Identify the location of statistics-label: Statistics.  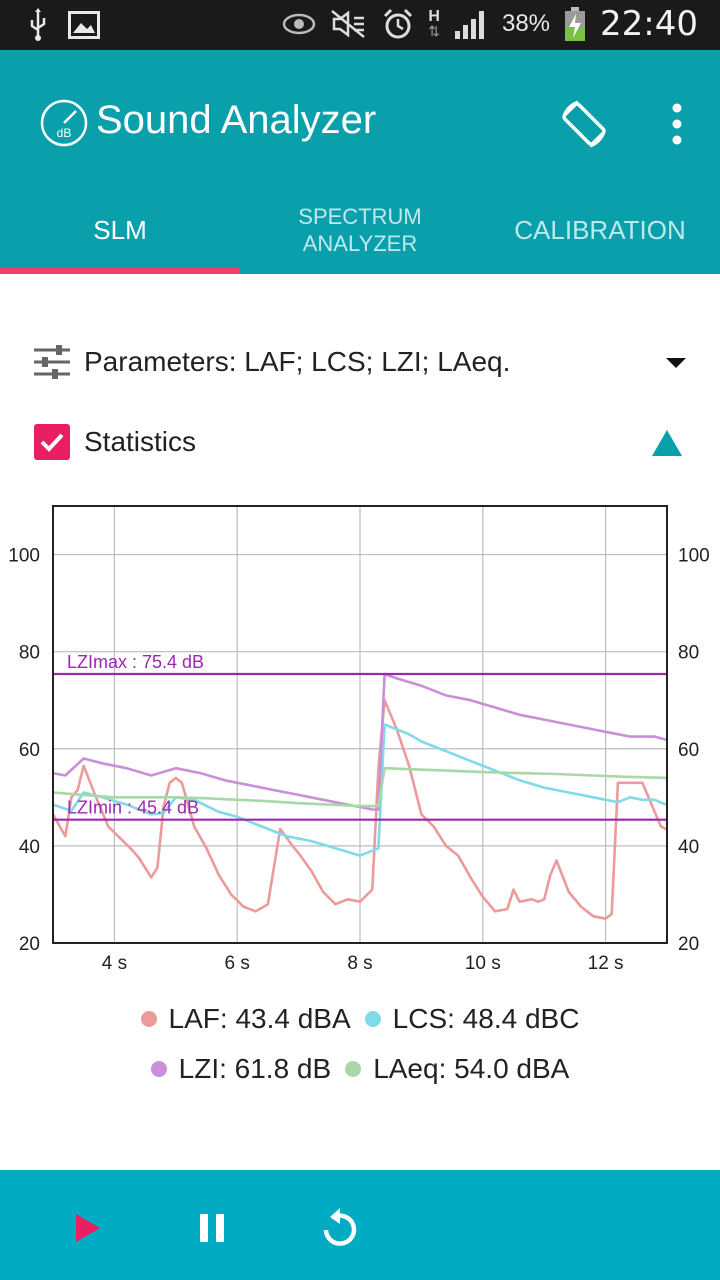
(140, 441).